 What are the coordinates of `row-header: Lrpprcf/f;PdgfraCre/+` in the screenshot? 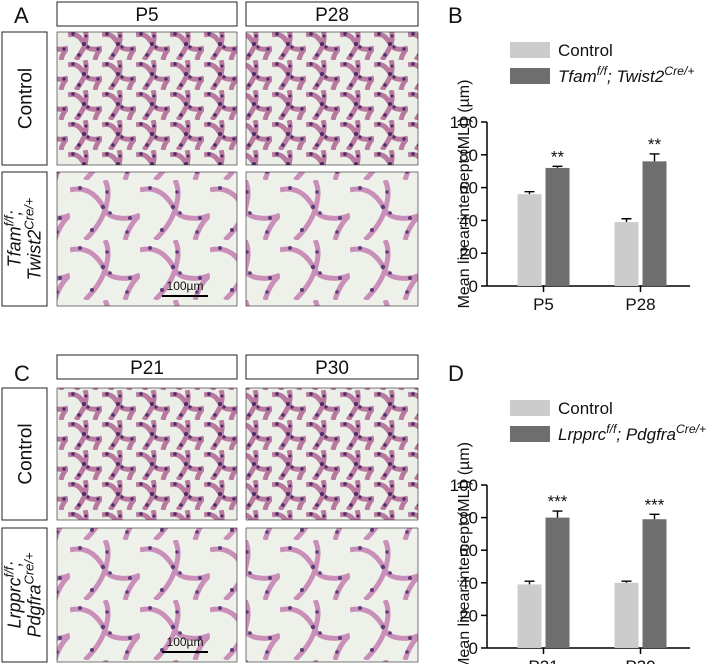 It's located at (23, 595).